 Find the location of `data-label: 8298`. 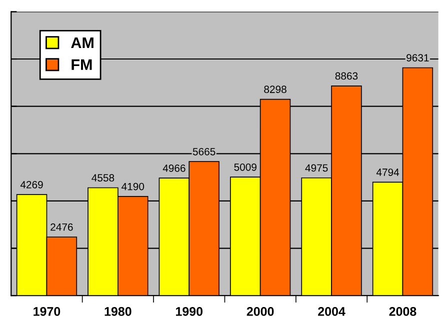

data-label: 8298 is located at coordinates (275, 90).